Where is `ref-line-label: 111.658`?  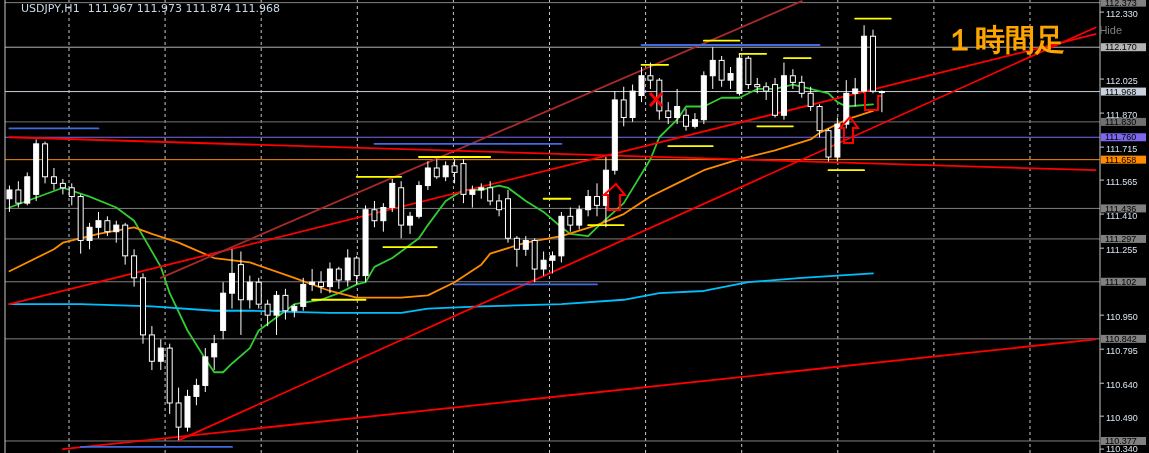
ref-line-label: 111.658 is located at coordinates (1121, 159).